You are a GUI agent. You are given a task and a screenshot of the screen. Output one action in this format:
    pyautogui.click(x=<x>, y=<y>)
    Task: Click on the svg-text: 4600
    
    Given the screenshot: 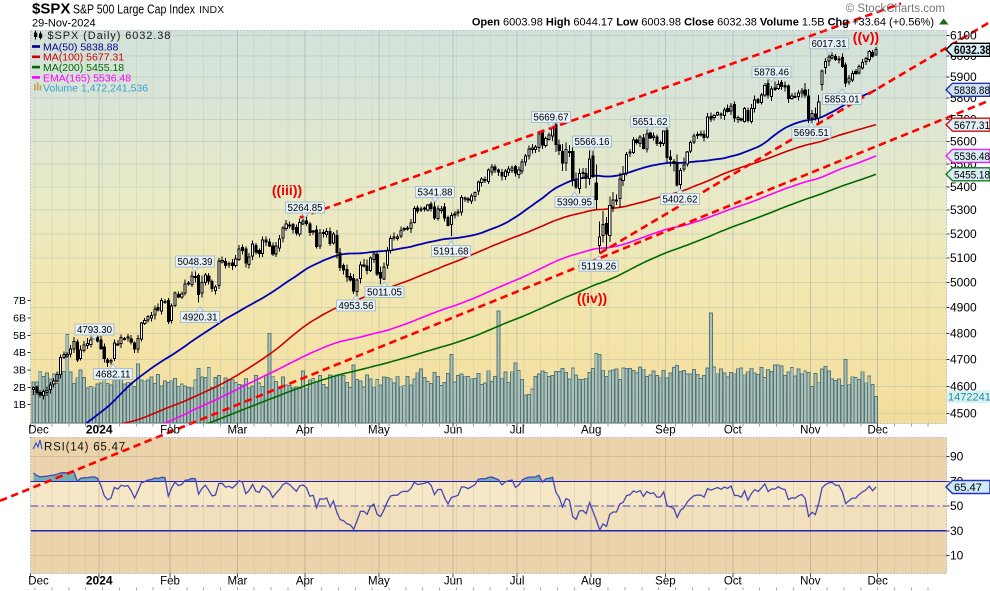 What is the action you would take?
    pyautogui.click(x=963, y=386)
    